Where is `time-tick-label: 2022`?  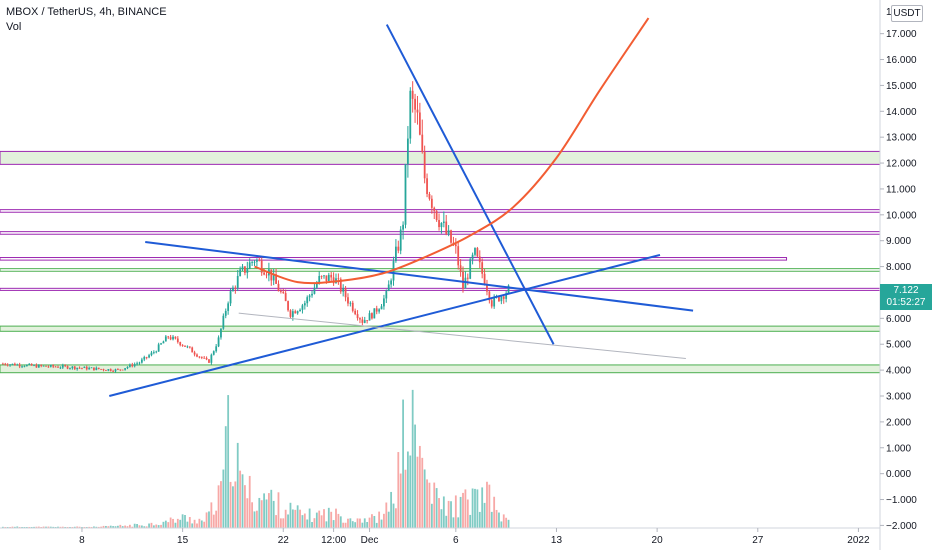
time-tick-label: 2022 is located at coordinates (858, 540).